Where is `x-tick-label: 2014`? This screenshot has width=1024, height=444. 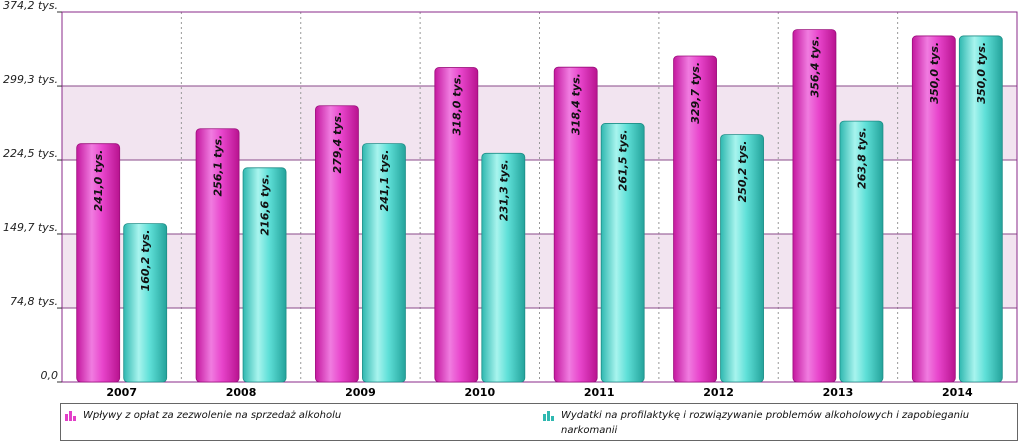 x-tick-label: 2014 is located at coordinates (957, 392).